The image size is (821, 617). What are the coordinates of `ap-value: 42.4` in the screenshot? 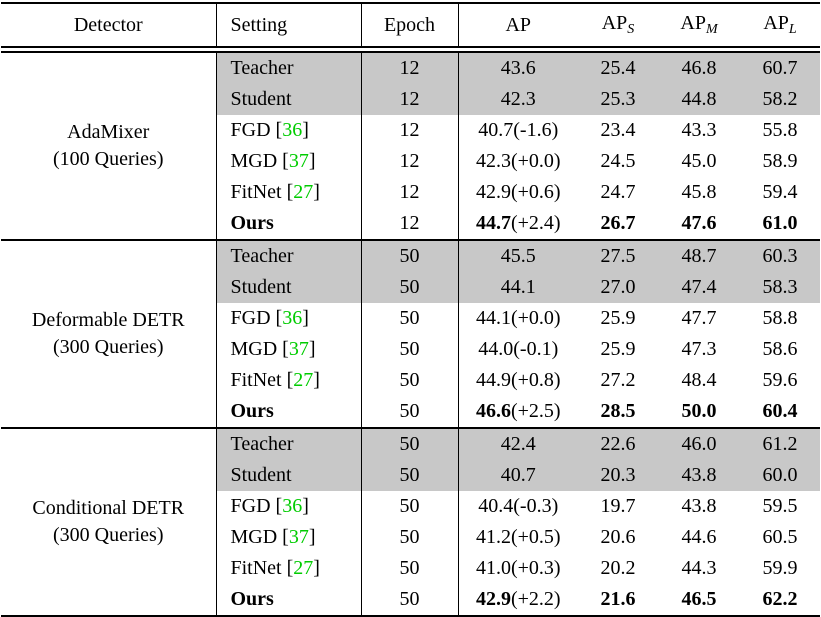 It's located at (518, 444).